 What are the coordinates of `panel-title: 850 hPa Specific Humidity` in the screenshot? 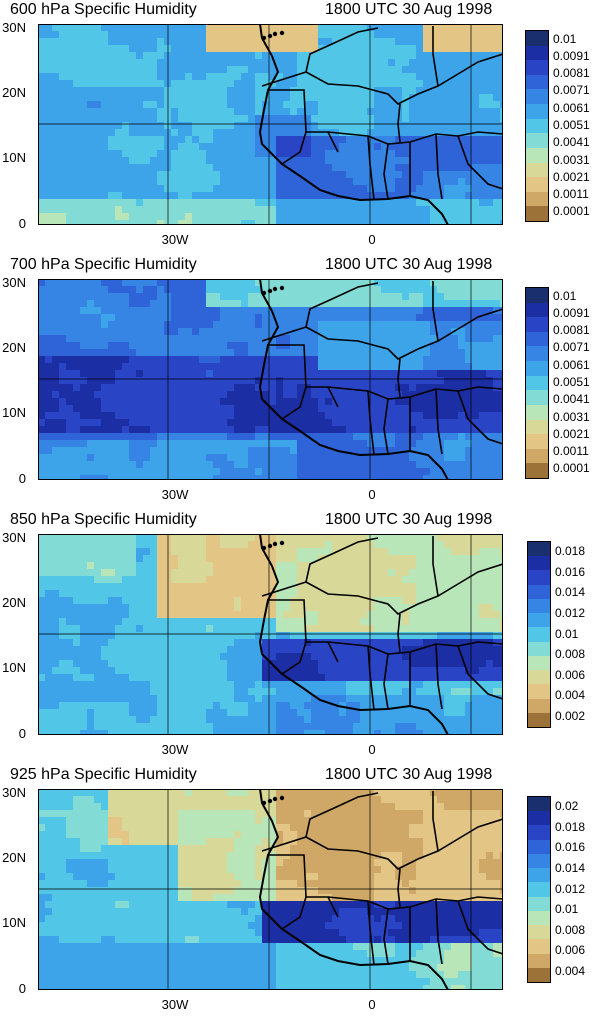 It's located at (103, 519).